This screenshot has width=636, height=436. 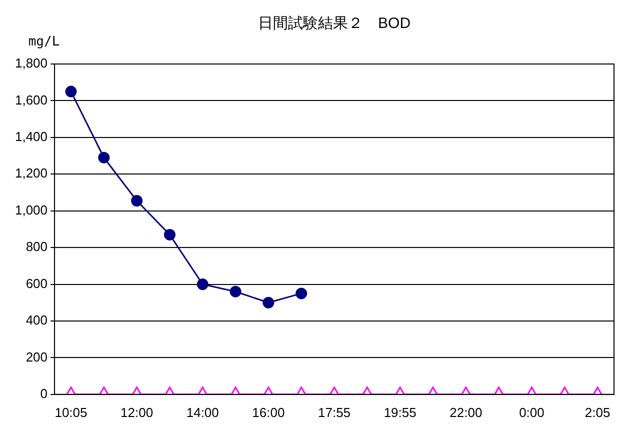 I want to click on y-tick-label: 200, so click(x=37, y=356).